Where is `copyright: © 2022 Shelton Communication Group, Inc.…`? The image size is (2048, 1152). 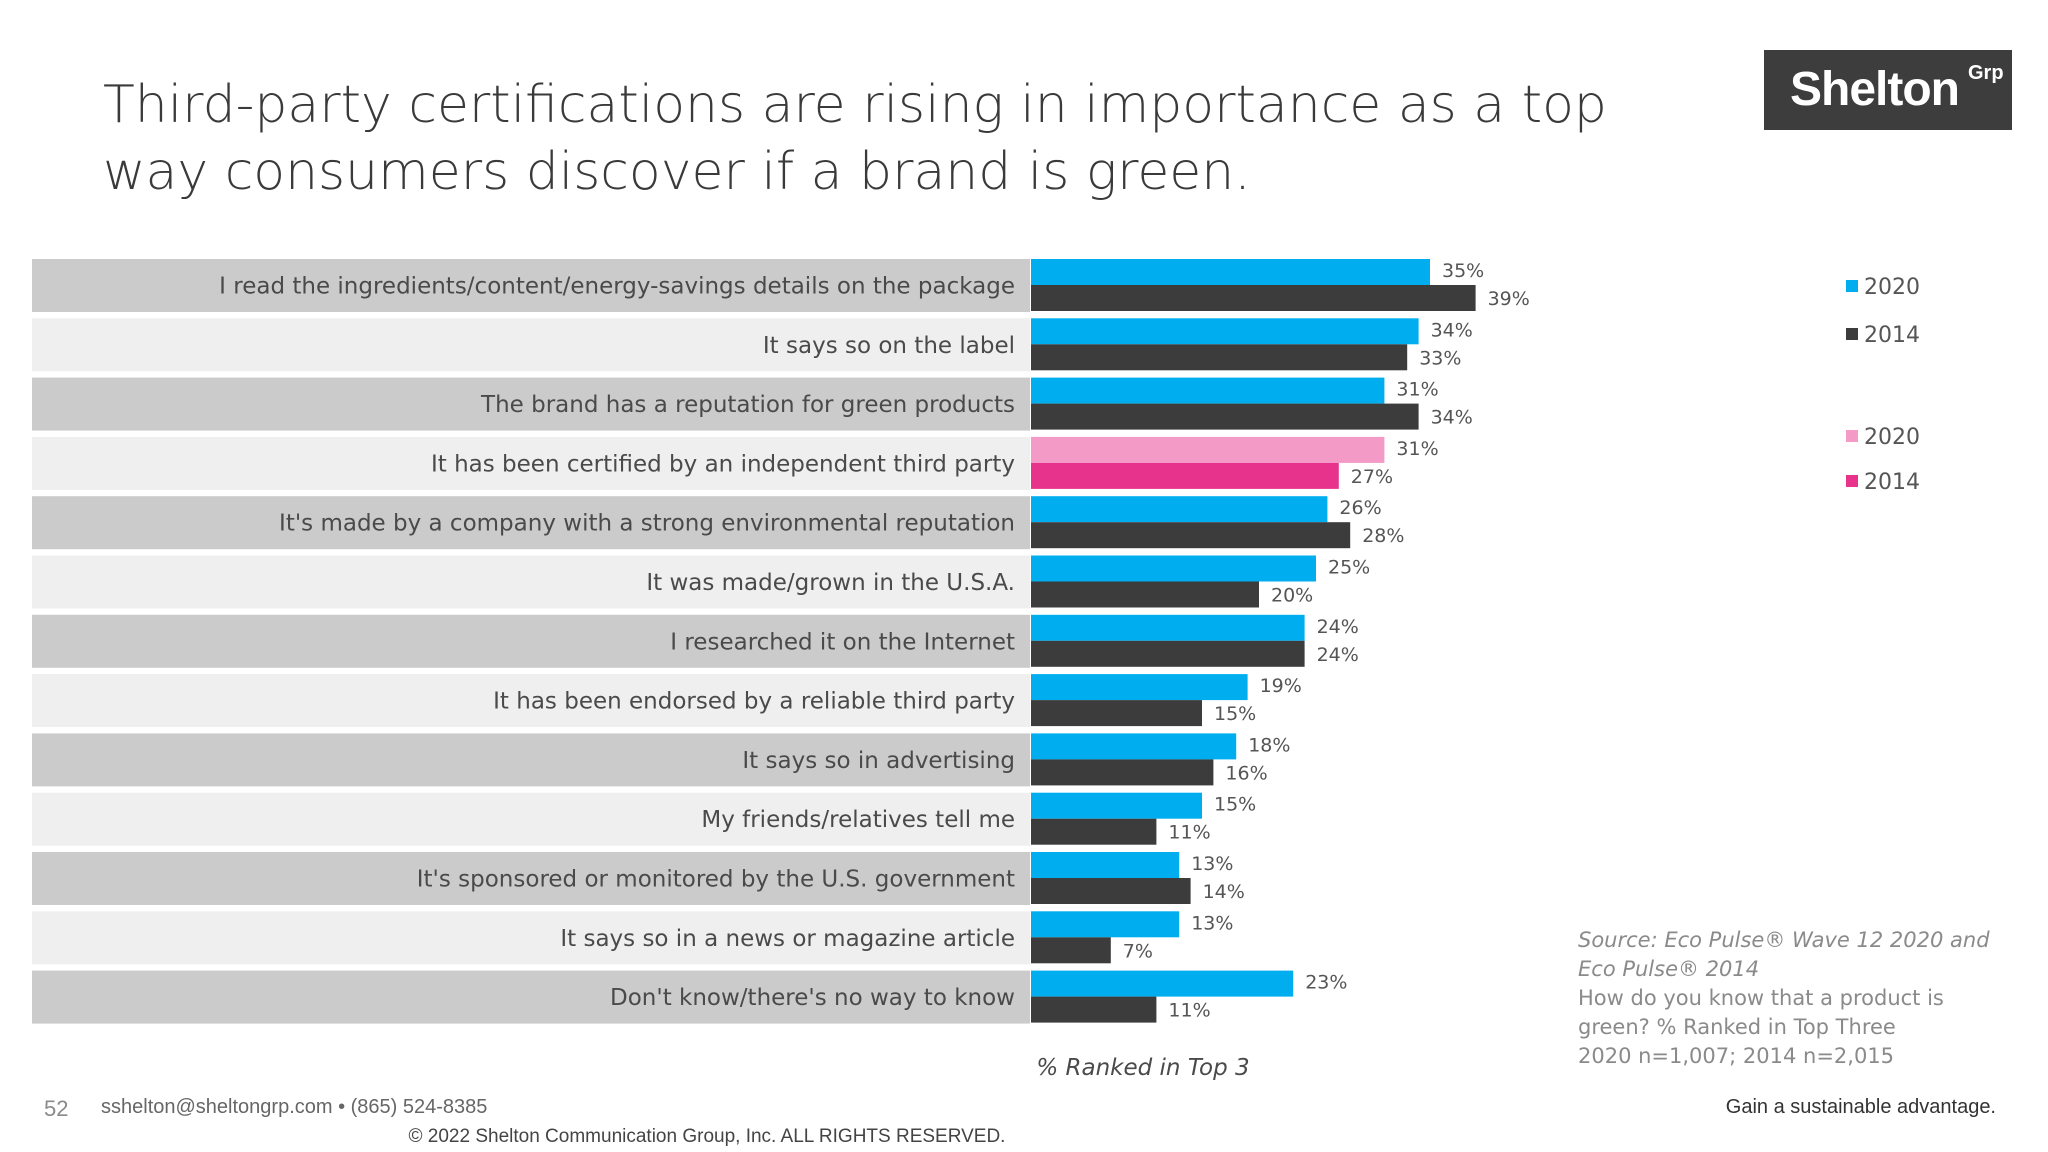 copyright: © 2022 Shelton Communication Group, Inc.… is located at coordinates (707, 1136).